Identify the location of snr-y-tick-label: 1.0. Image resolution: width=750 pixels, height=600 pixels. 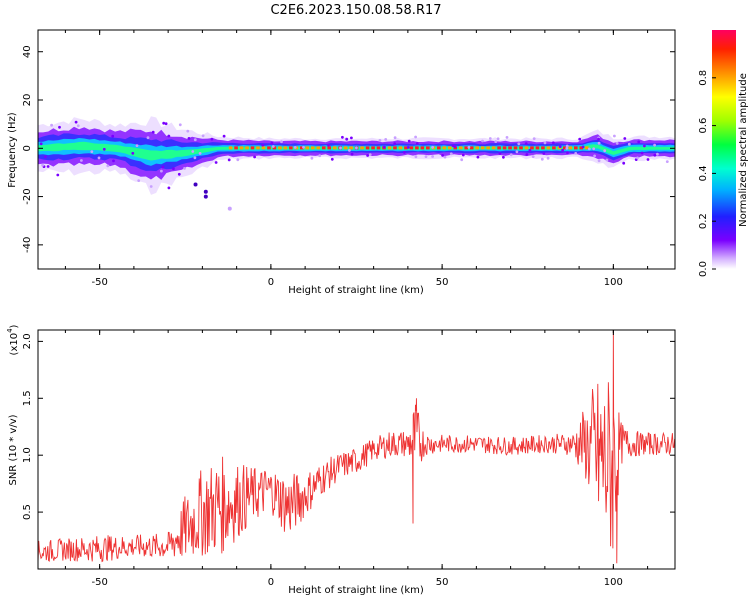
(27, 455).